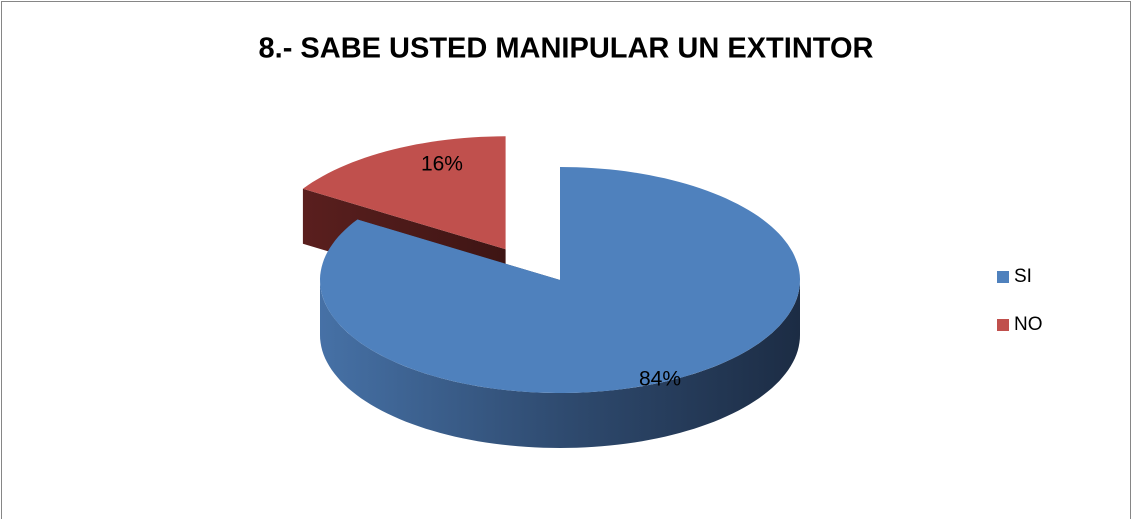 The height and width of the screenshot is (519, 1133). What do you see at coordinates (566, 49) in the screenshot?
I see `chart-title: 8.- SABE USTED MANIPULAR UN EXTINTOR` at bounding box center [566, 49].